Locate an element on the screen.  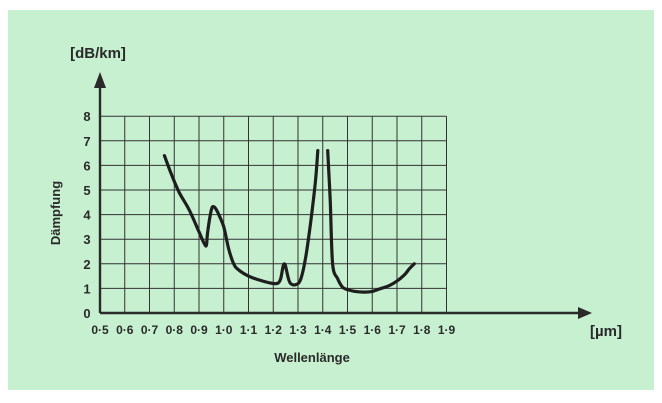
x-tick-label: 1·1 is located at coordinates (249, 330).